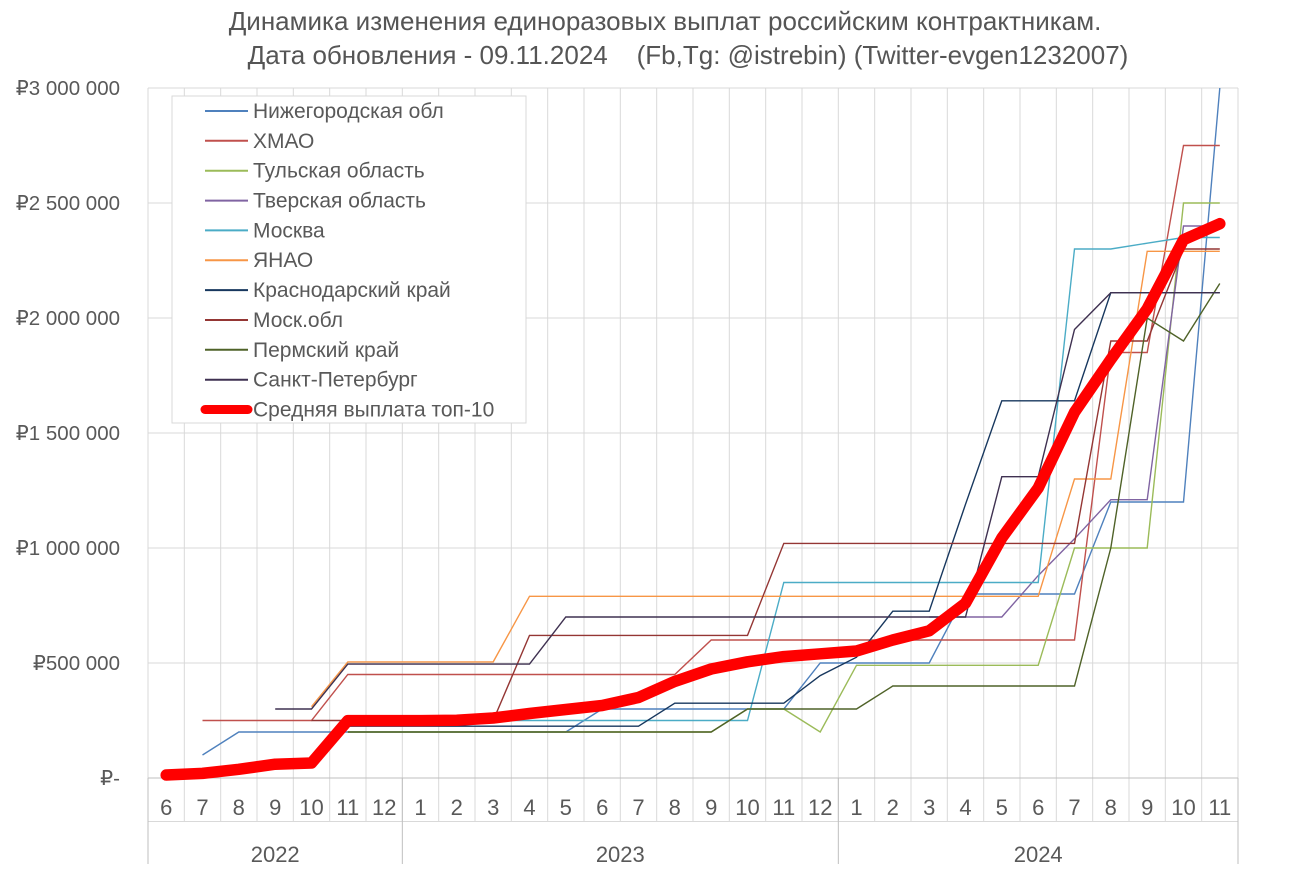 Image resolution: width=1315 pixels, height=872 pixels. Describe the element at coordinates (1038, 854) in the screenshot. I see `svg-text: 2024` at that location.